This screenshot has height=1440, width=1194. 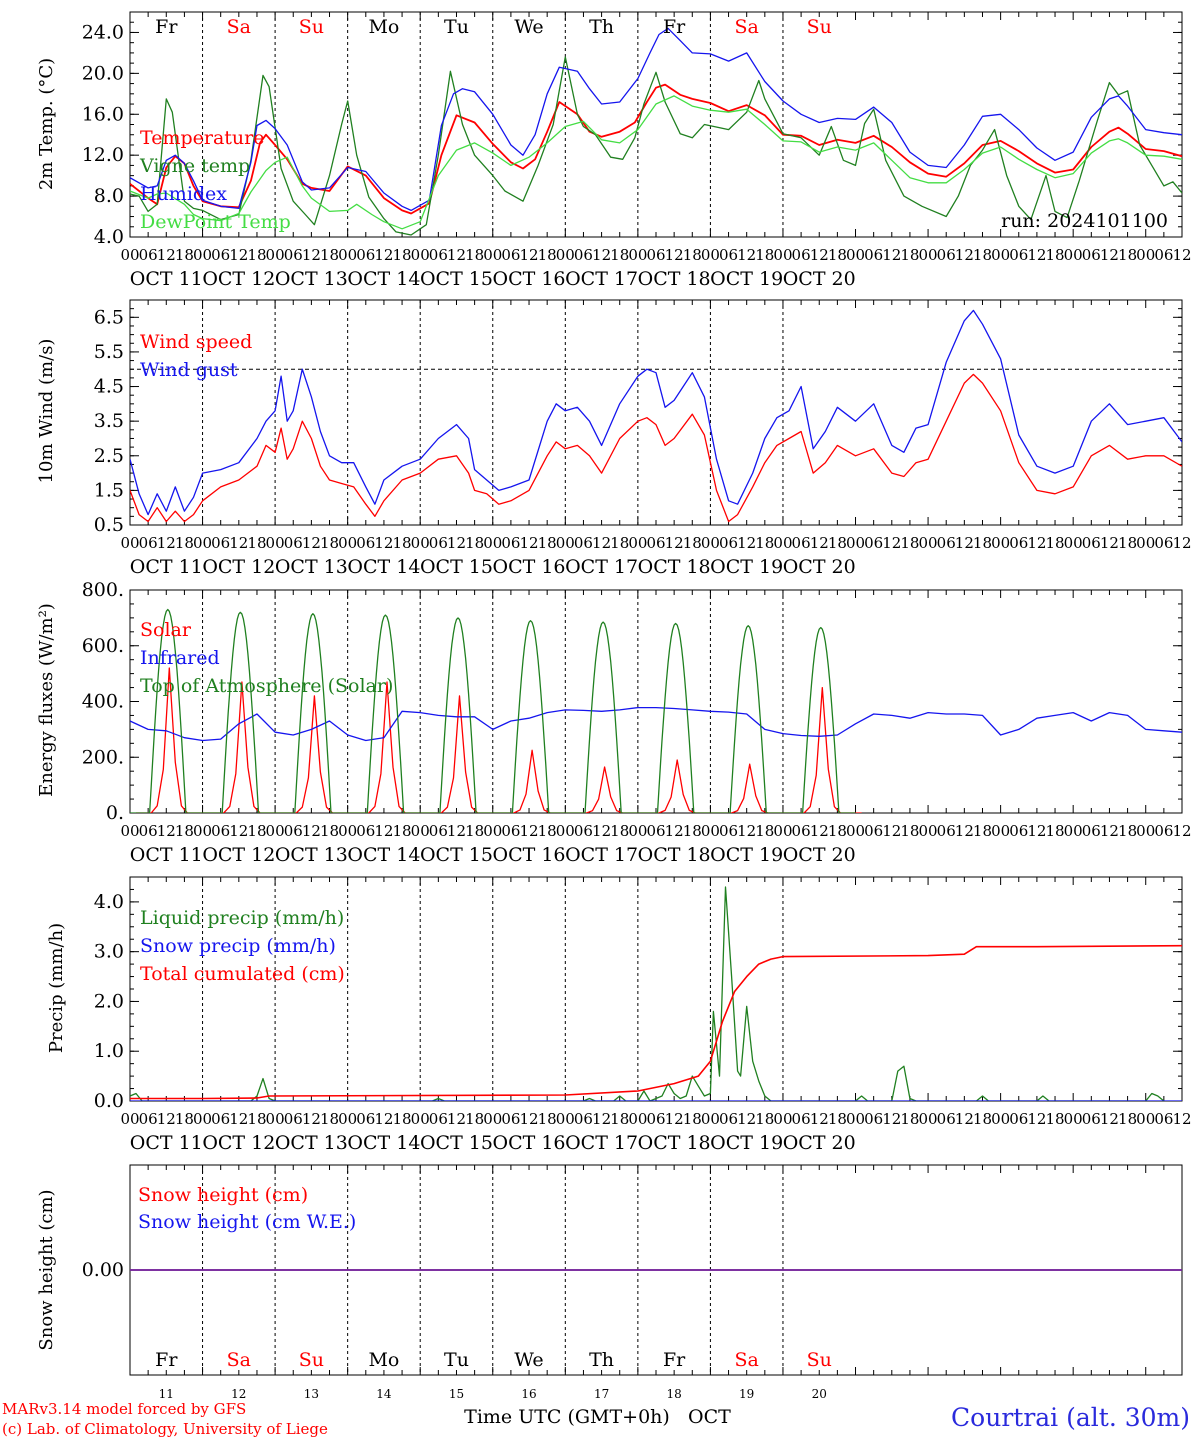 What do you see at coordinates (124, 1409) in the screenshot?
I see `model-credit-line-1: MARv3.14 model forced by GFS` at bounding box center [124, 1409].